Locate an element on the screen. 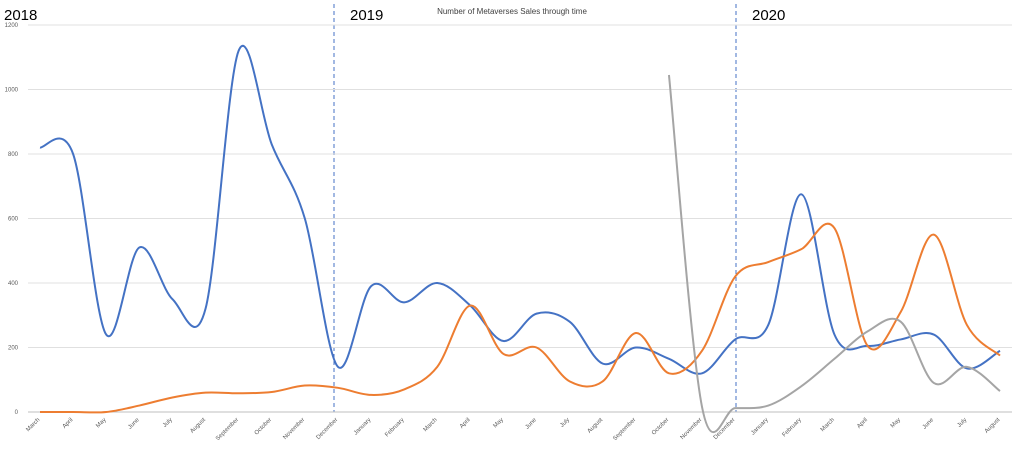  y-tick-label: 600 is located at coordinates (13, 220).